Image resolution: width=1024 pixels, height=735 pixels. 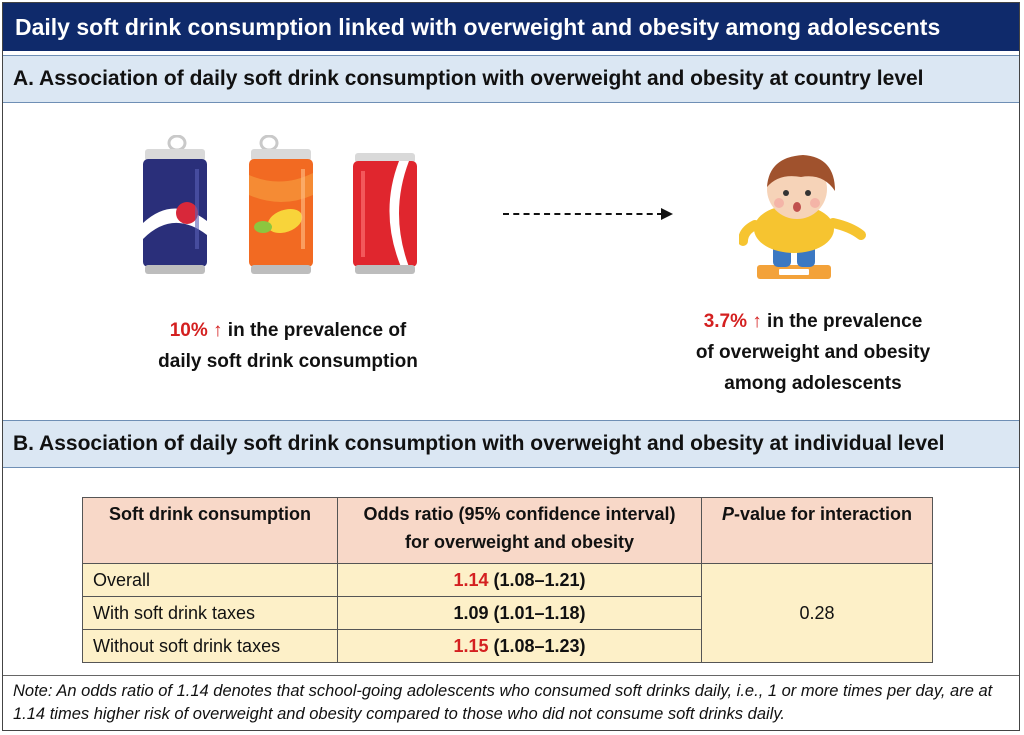 What do you see at coordinates (732, 321) in the screenshot?
I see `right-caption-value: 3.7% ↑` at bounding box center [732, 321].